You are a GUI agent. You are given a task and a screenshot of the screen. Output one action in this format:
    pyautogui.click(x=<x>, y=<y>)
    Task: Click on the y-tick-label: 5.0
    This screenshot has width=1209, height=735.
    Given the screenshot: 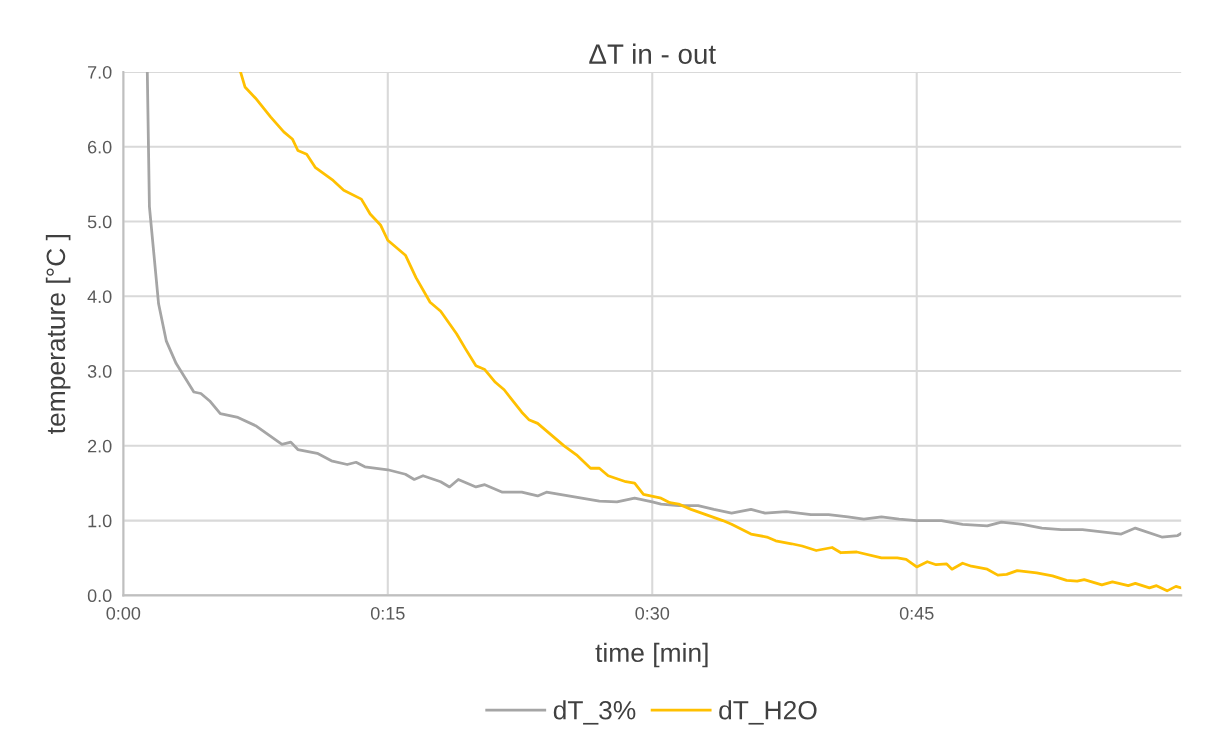 What is the action you would take?
    pyautogui.click(x=99, y=222)
    